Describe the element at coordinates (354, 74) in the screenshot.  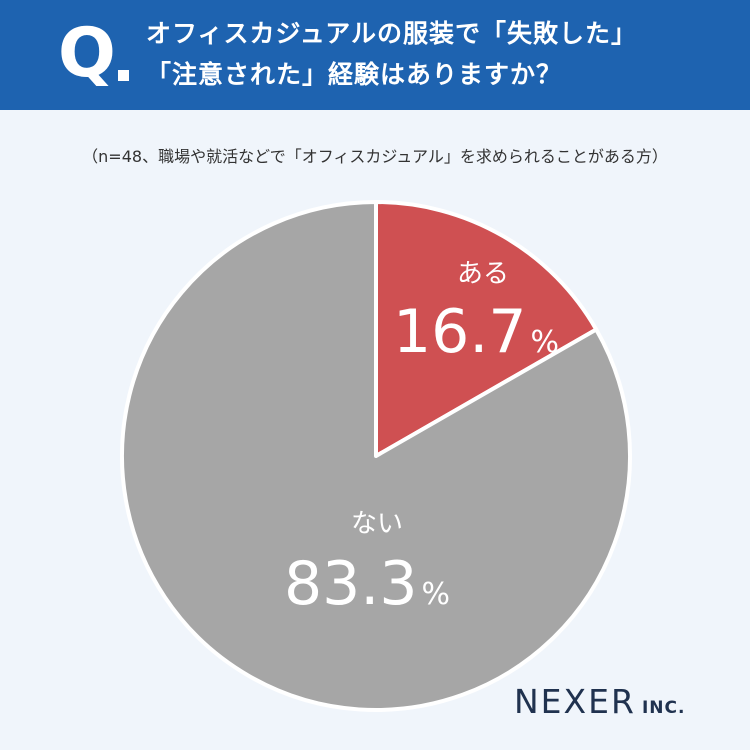
I see `question-line-2: 「注意された」経験はありますか？` at that location.